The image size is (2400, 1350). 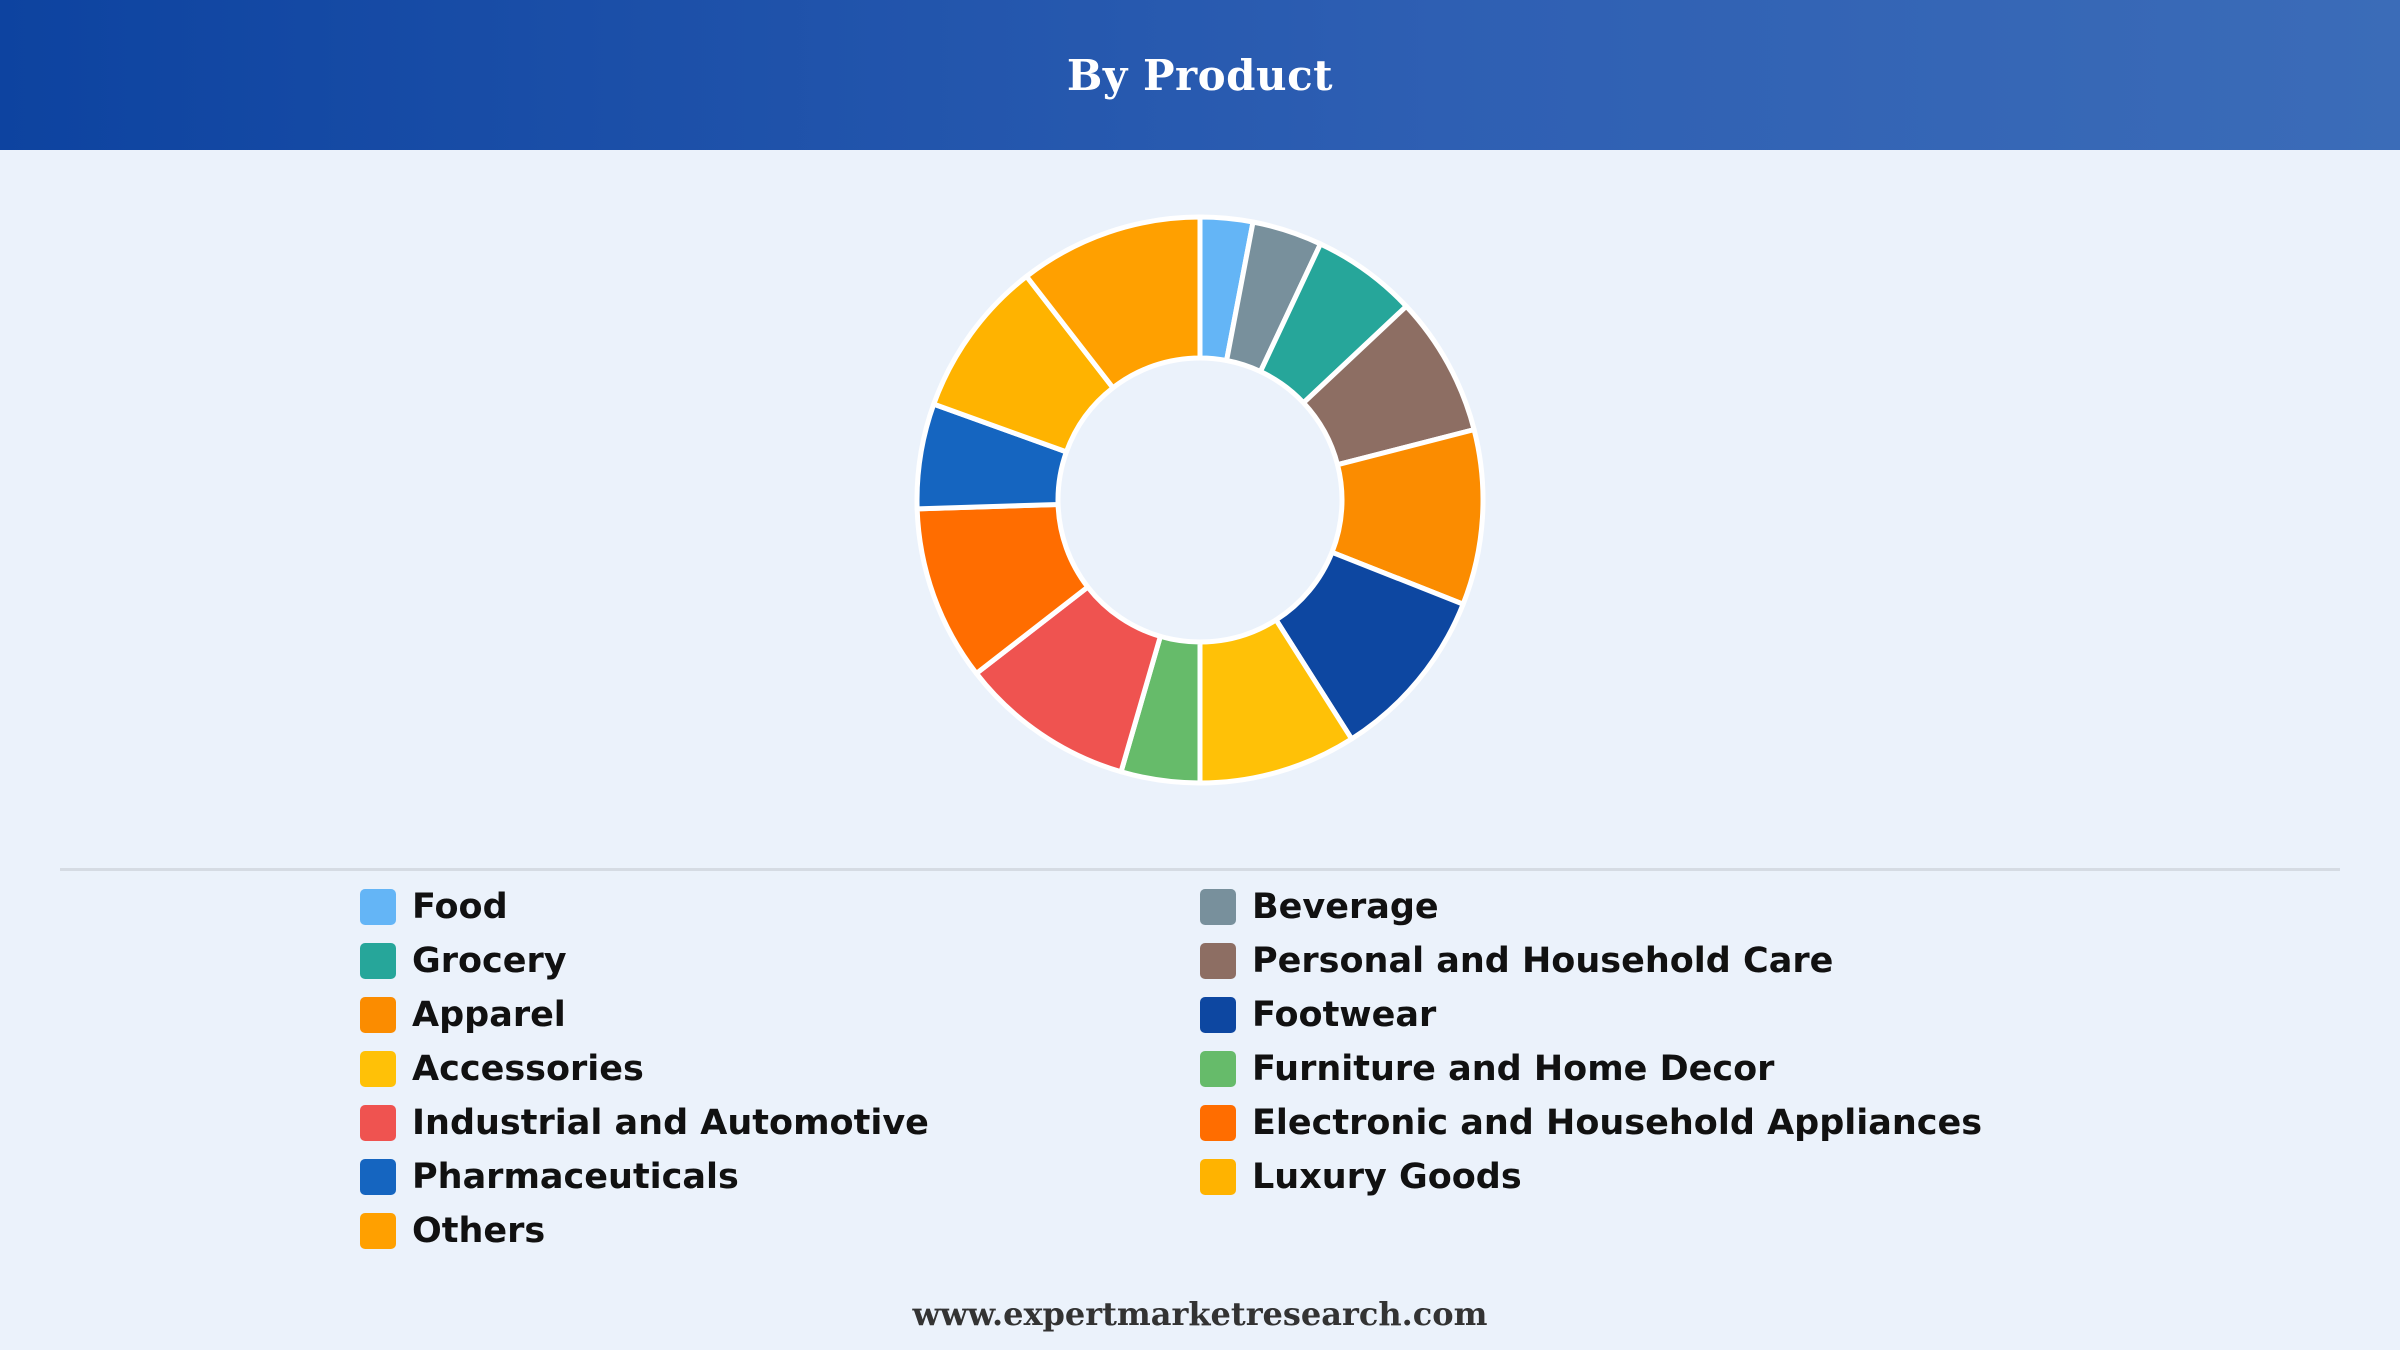 I want to click on legend-label: Beverage, so click(x=1345, y=907).